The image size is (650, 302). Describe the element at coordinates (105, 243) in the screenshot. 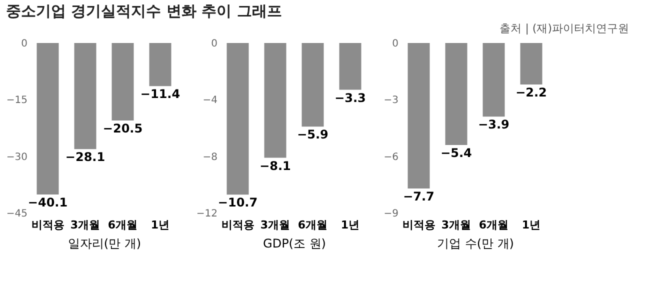

I see `x-axis-title: 일자리(만 개)` at that location.